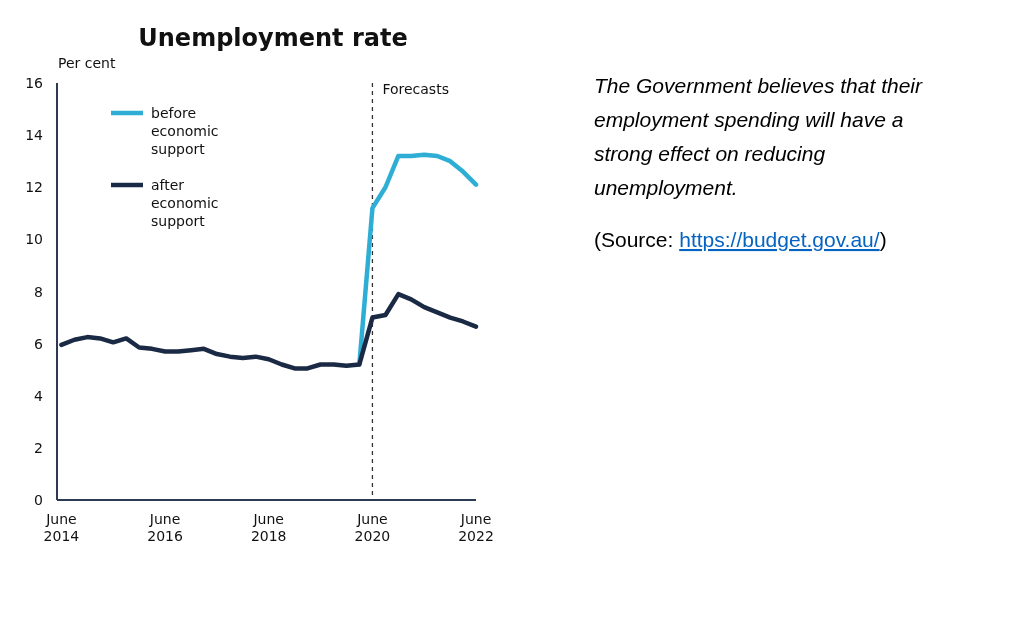  Describe the element at coordinates (61, 527) in the screenshot. I see `x-tick-label: June 2014` at that location.